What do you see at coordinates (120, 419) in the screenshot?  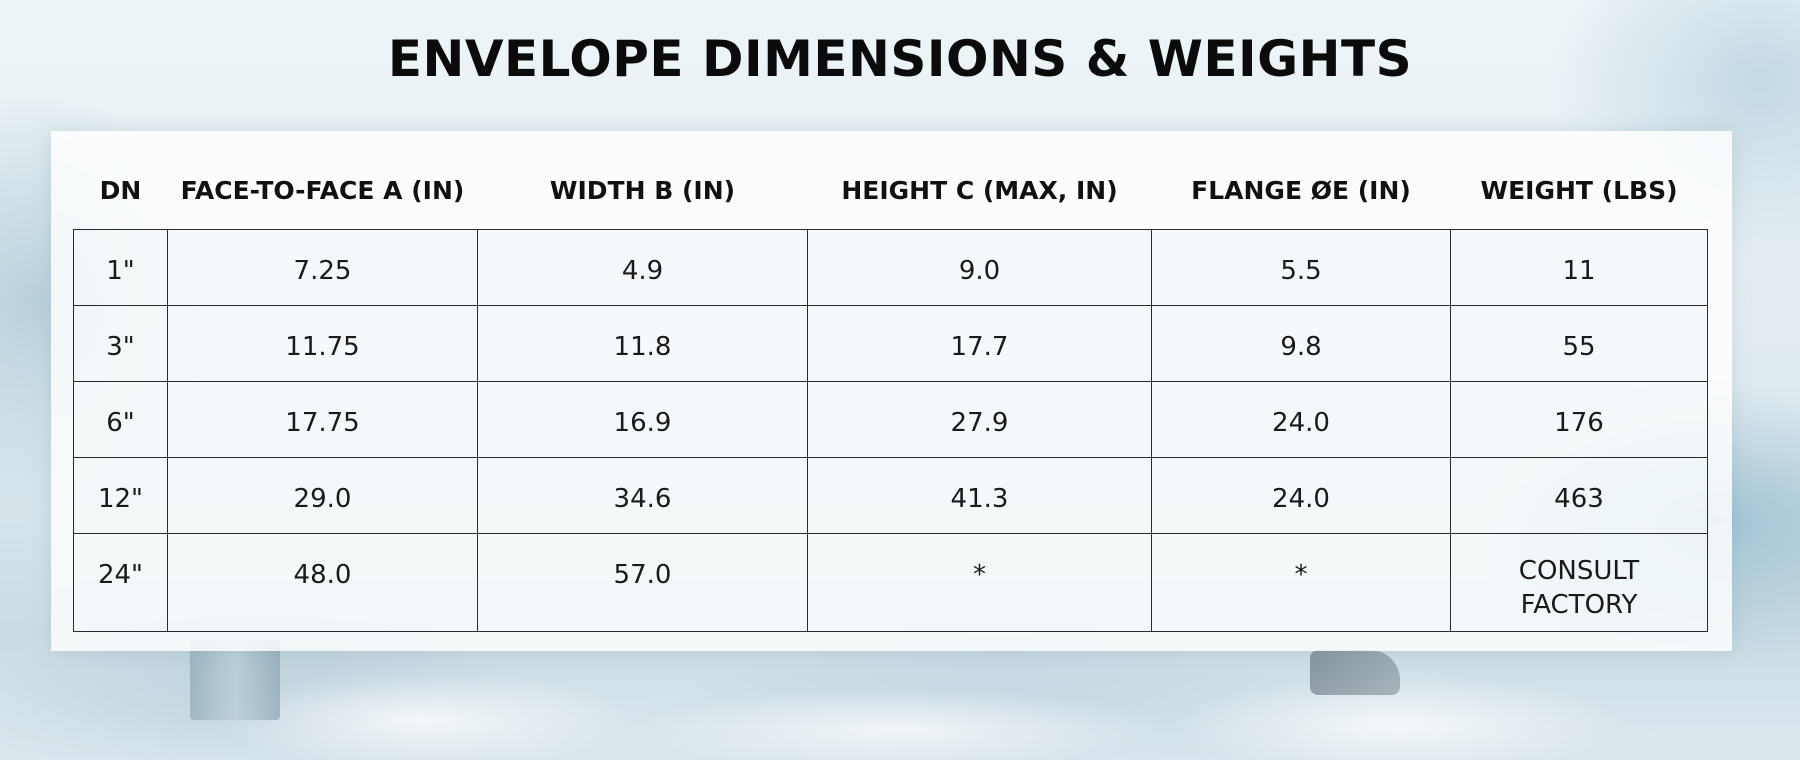 I see `cell-dn: 6"` at bounding box center [120, 419].